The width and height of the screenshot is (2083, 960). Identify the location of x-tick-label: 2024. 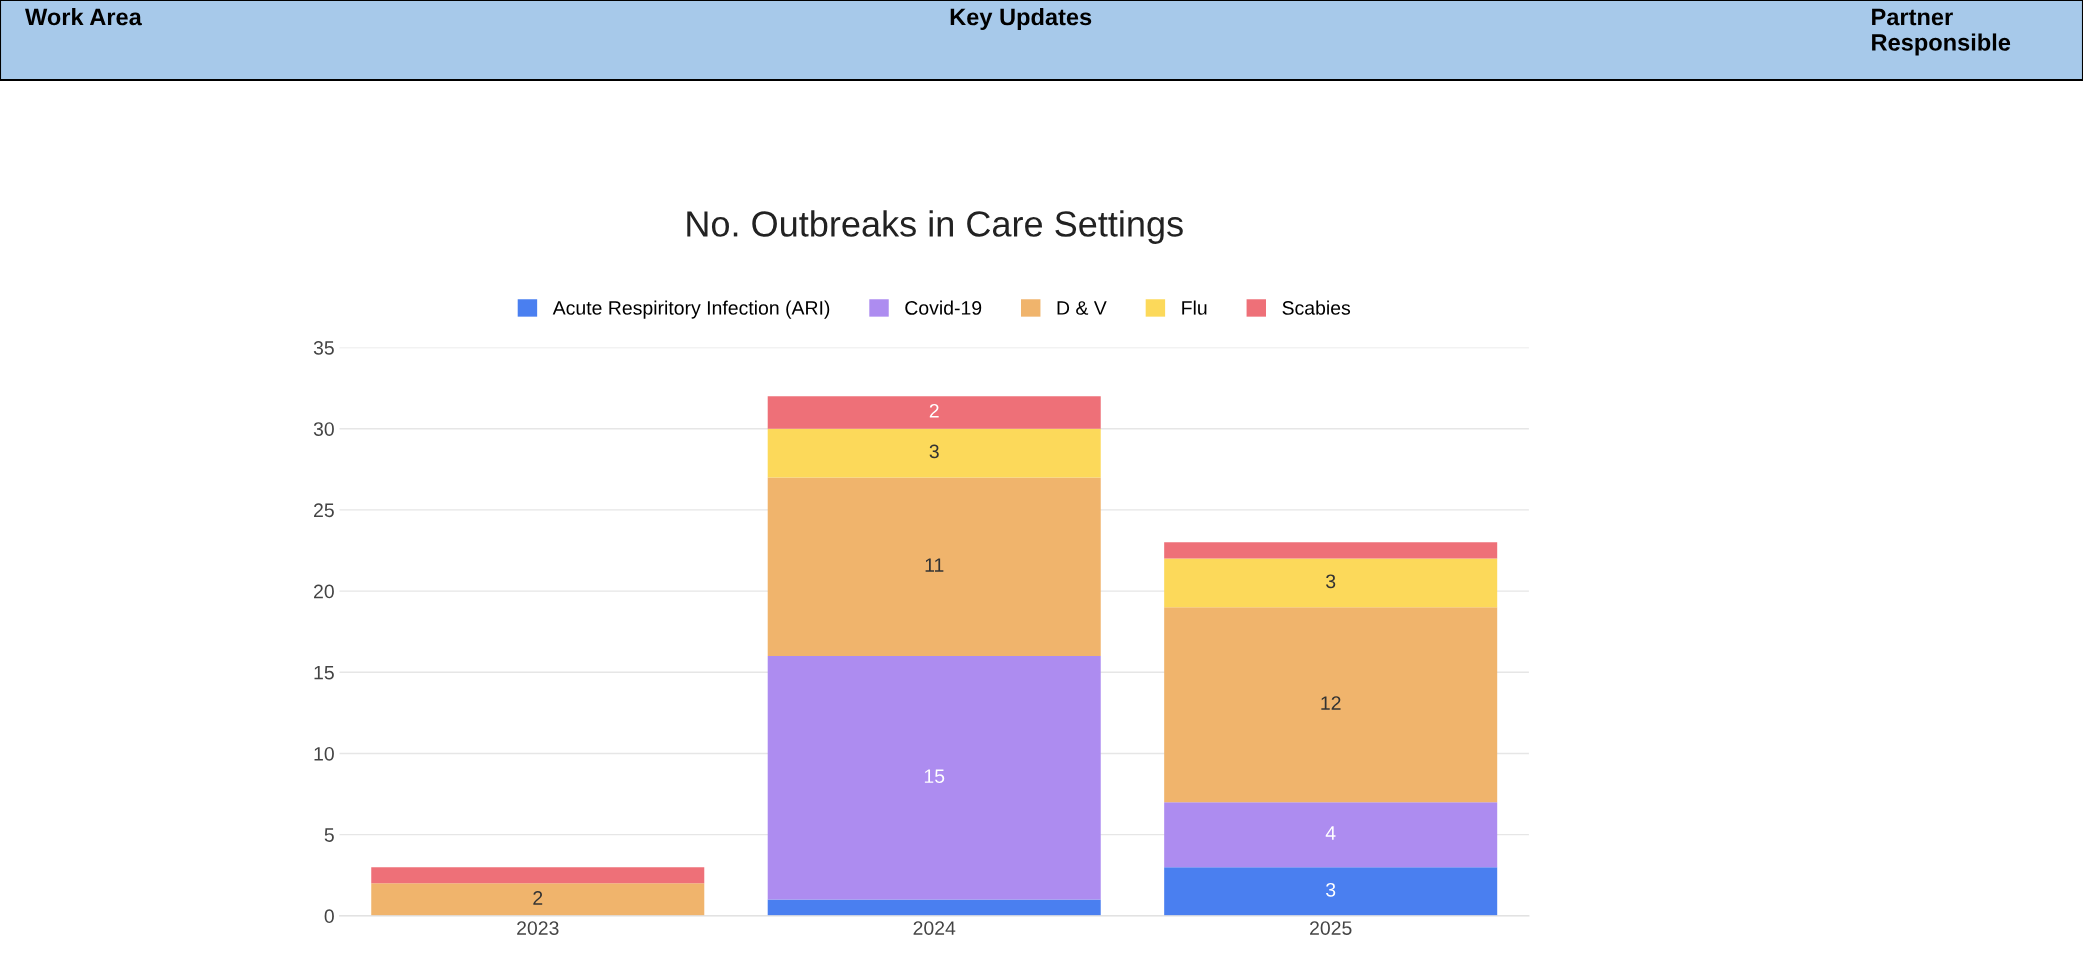
(934, 928).